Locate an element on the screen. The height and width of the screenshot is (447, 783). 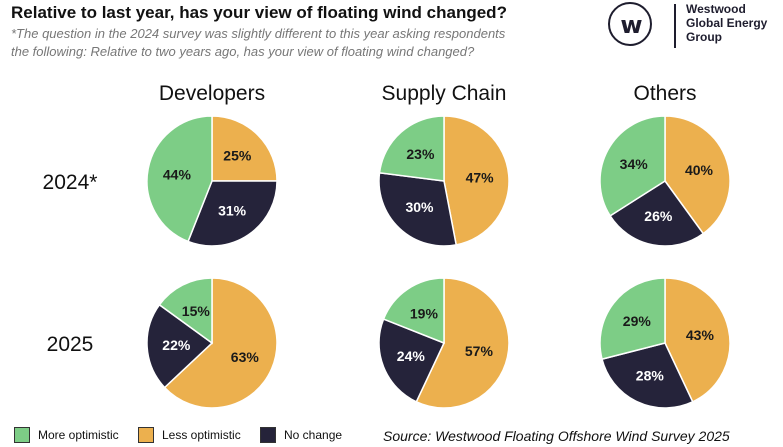
pie-2024-others-slice-more-optimistic is located at coordinates (632, 166).